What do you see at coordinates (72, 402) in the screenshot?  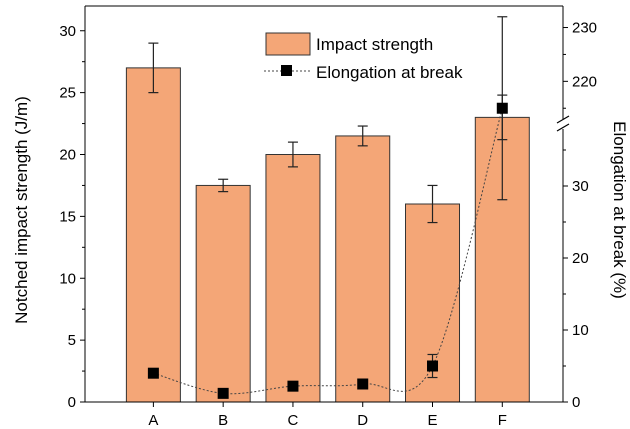 I see `y-tick-label-0: 0` at bounding box center [72, 402].